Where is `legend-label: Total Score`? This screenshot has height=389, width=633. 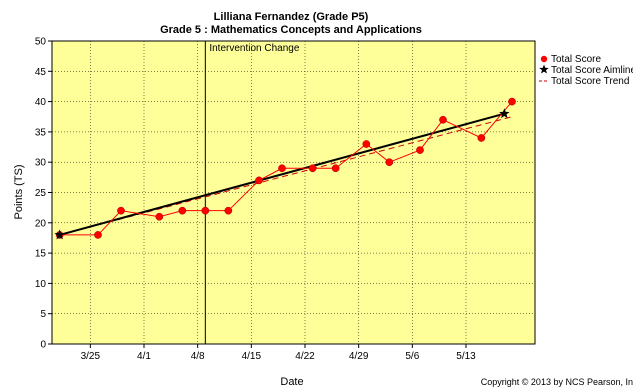 legend-label: Total Score is located at coordinates (576, 59).